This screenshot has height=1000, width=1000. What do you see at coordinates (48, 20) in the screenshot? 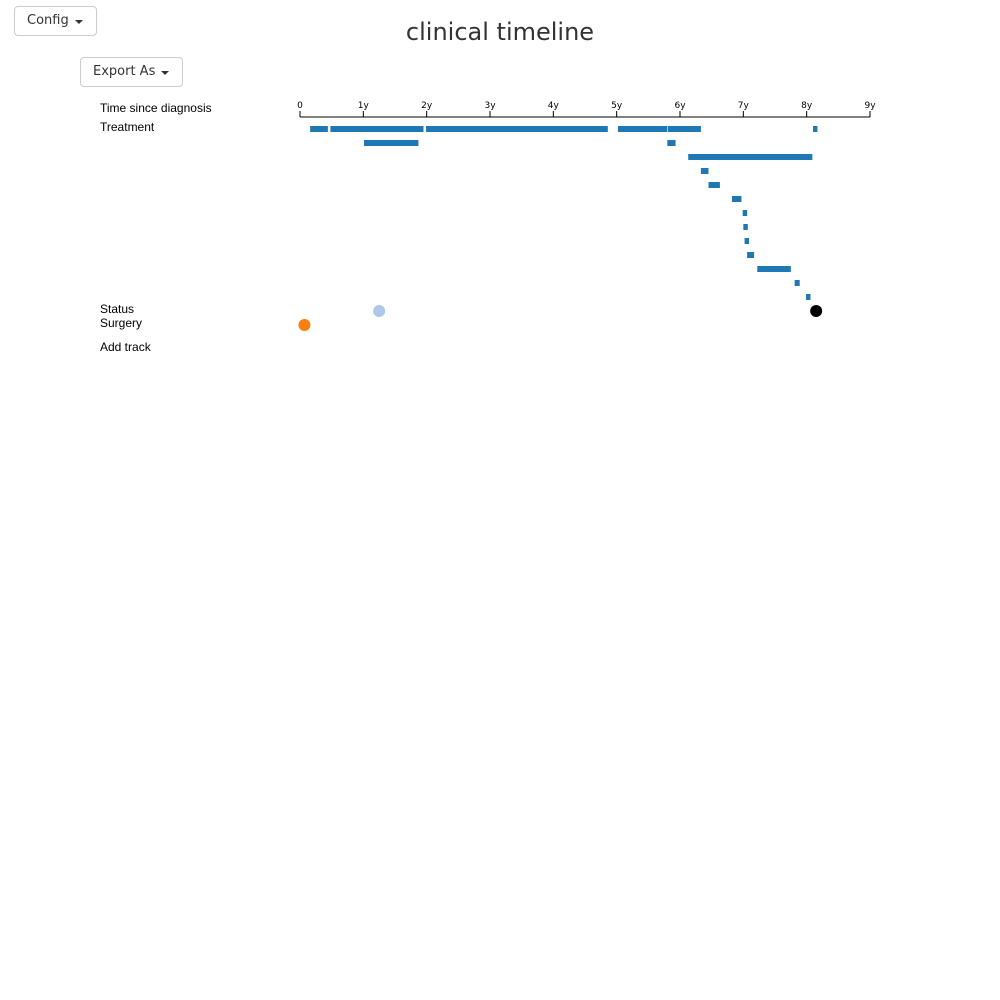
I see `config-button-label: Config` at bounding box center [48, 20].